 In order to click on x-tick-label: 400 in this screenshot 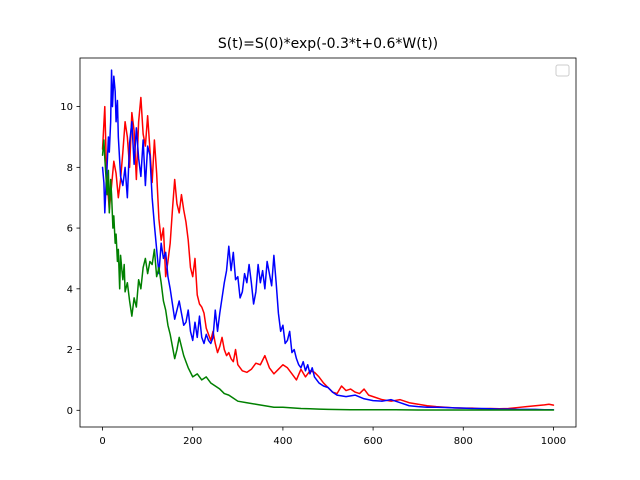, I will do `click(282, 441)`.